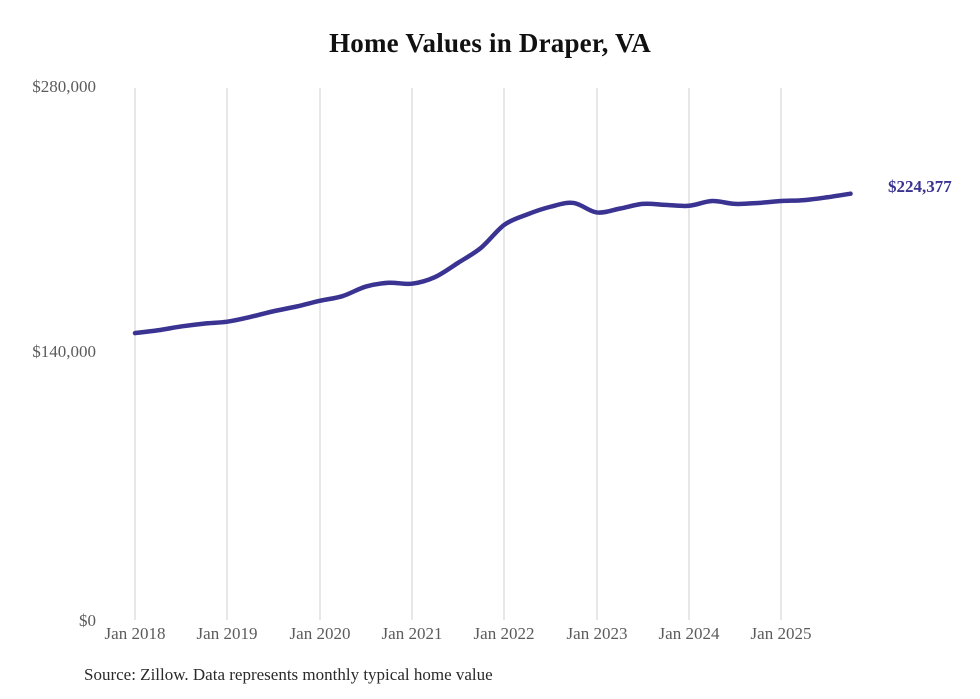  What do you see at coordinates (227, 633) in the screenshot?
I see `x-tick-label-jan-2019: Jan 2019` at bounding box center [227, 633].